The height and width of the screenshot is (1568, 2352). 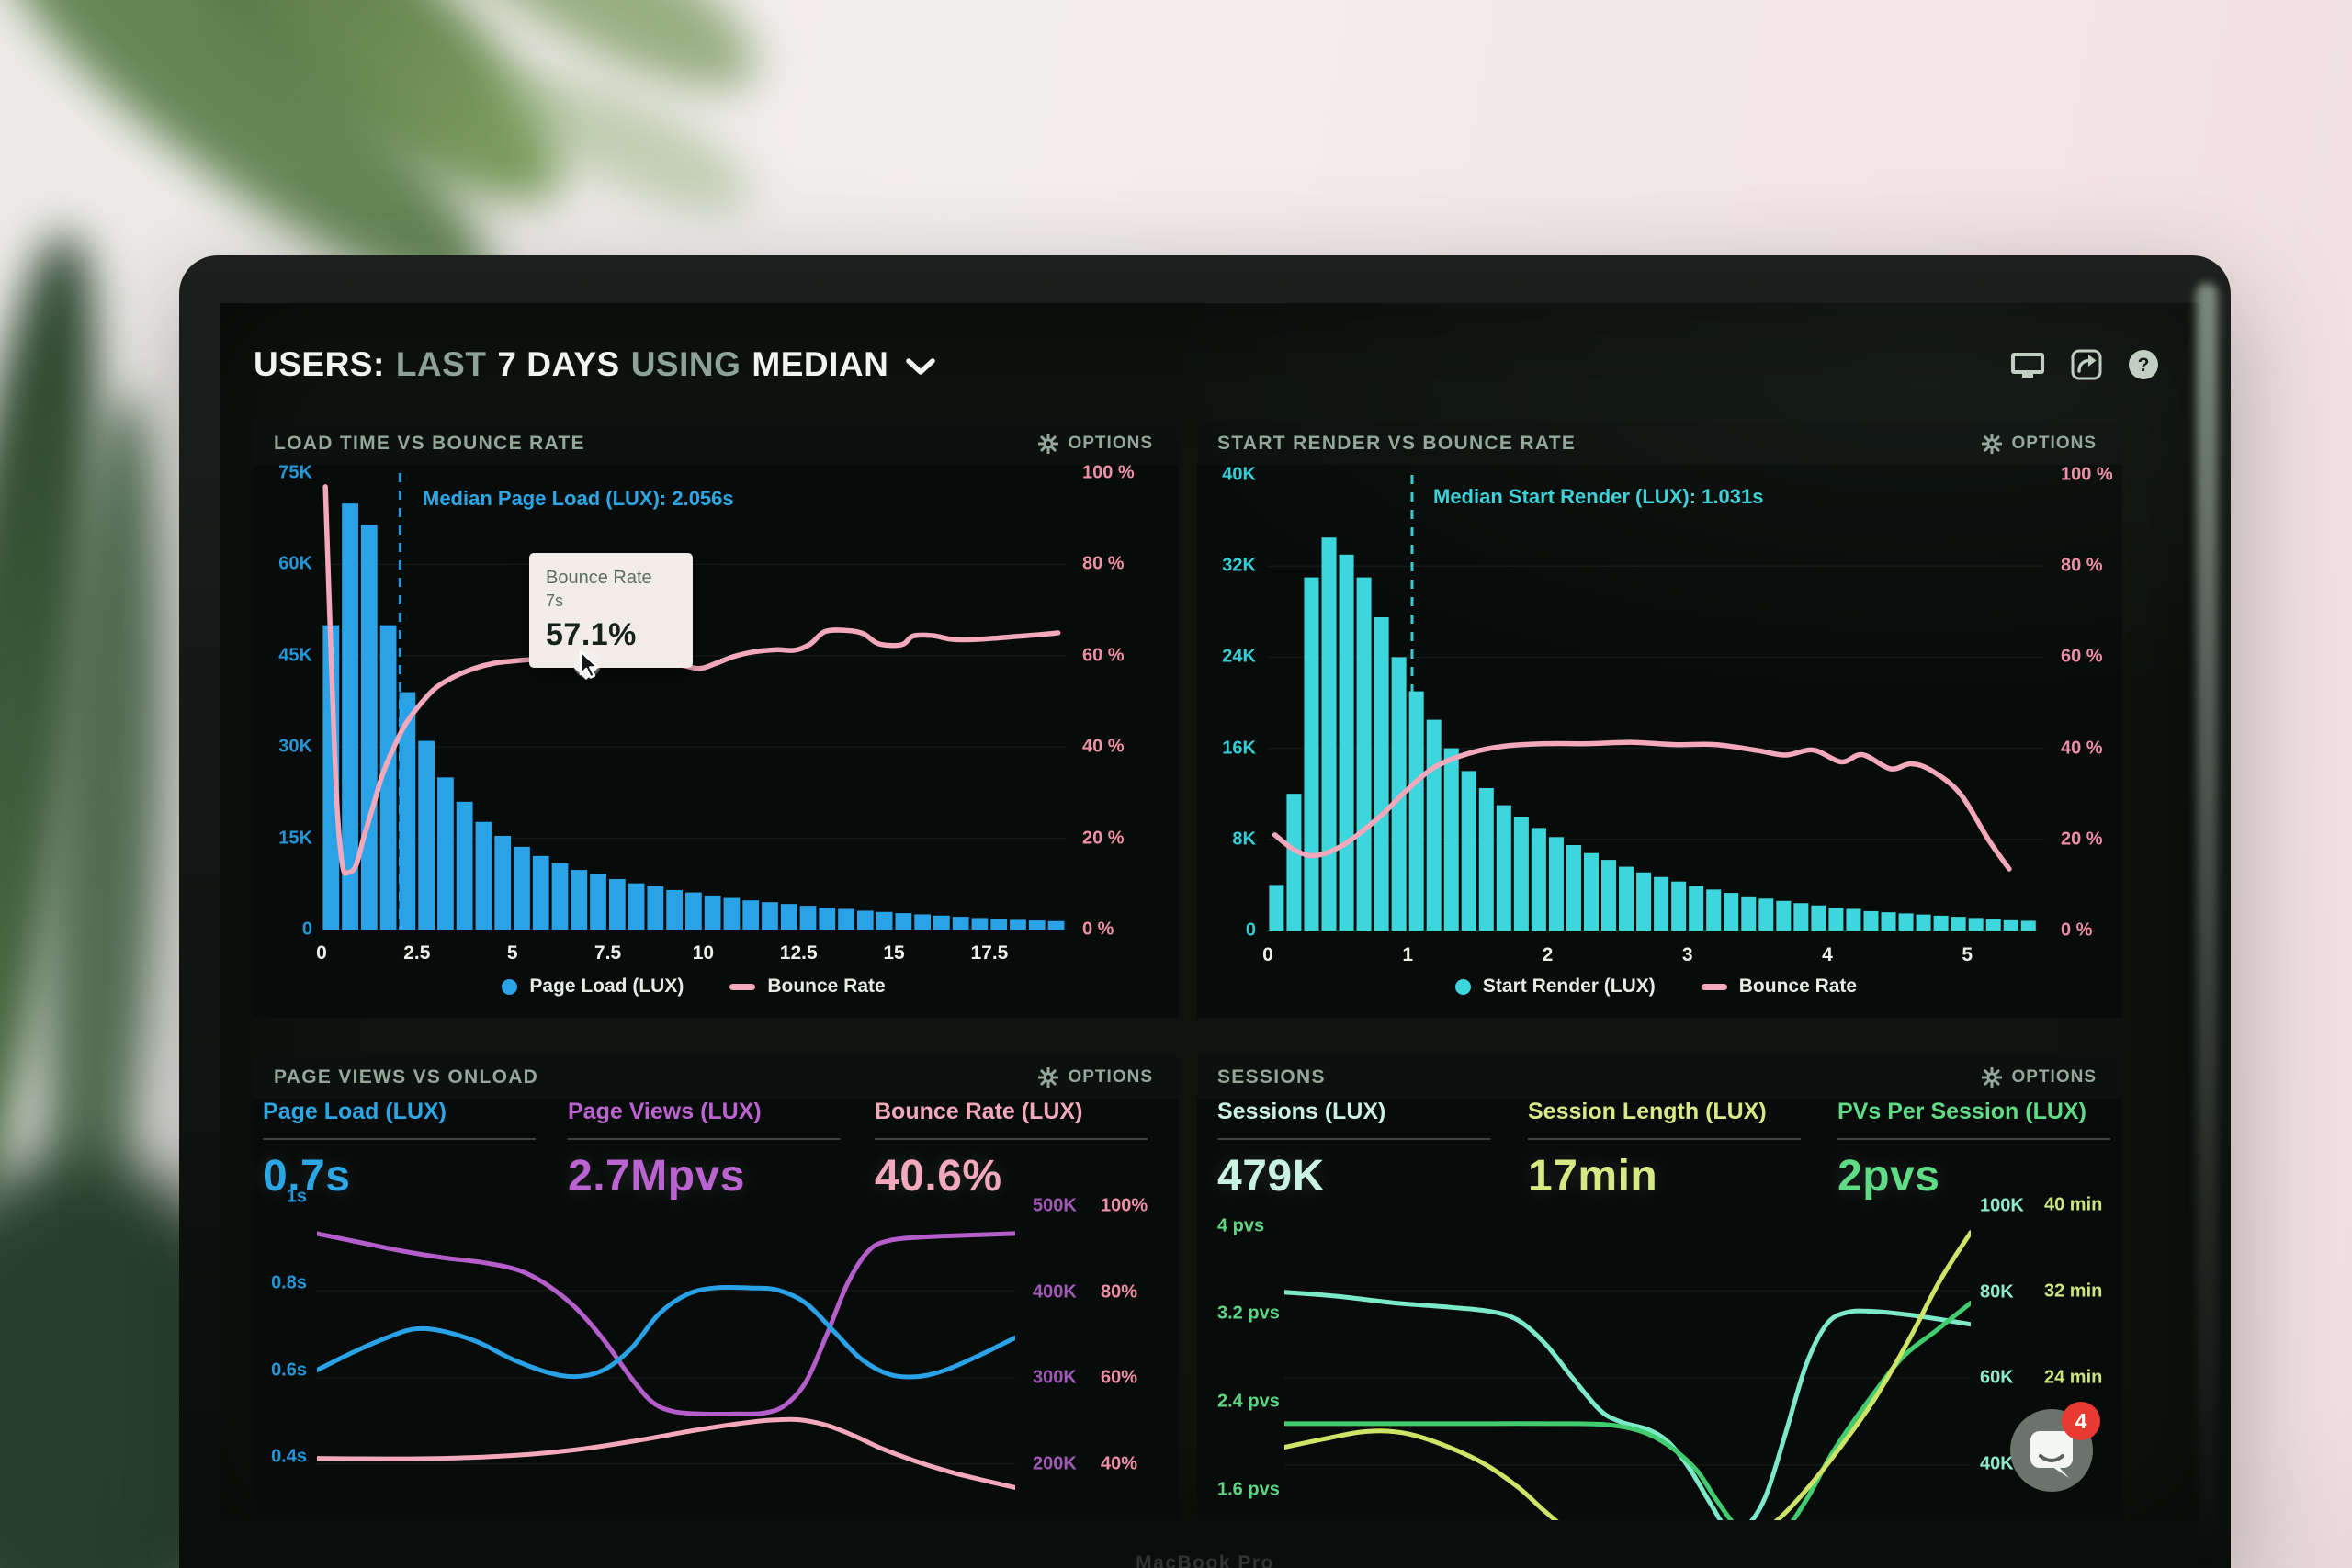 What do you see at coordinates (1653, 958) in the screenshot?
I see `x-axis: 0 1 2 3 4 5` at bounding box center [1653, 958].